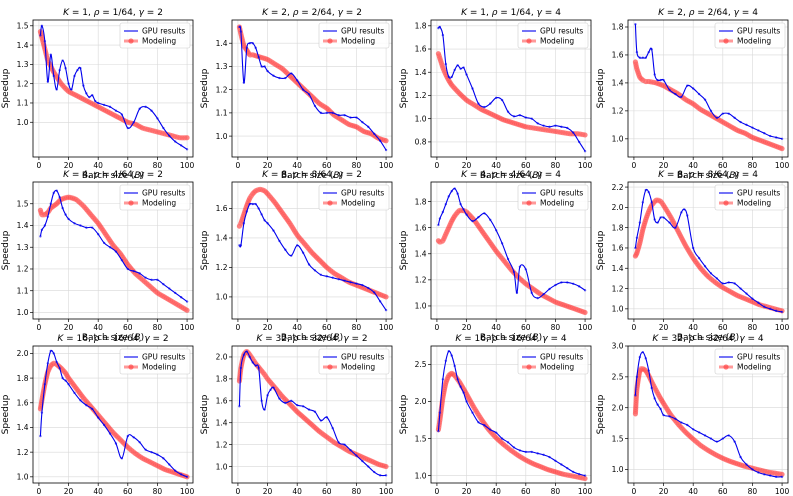 The image size is (793, 496). What do you see at coordinates (312, 175) in the screenshot?
I see `subplot-title: K = 8, ρ = 8/64, γ = 2` at bounding box center [312, 175].